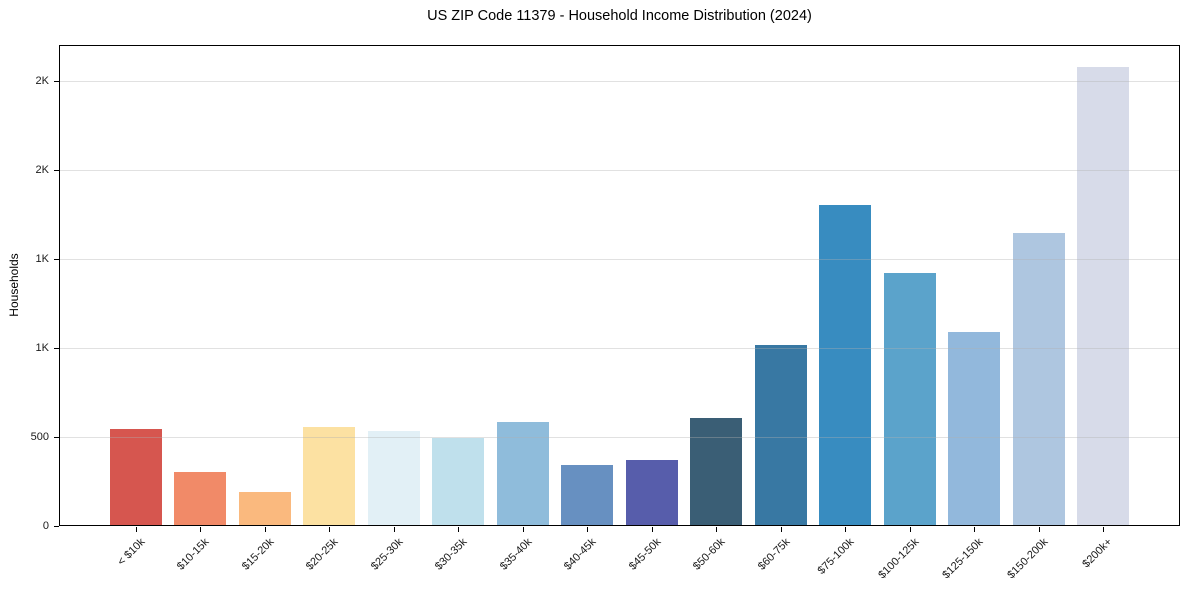 This screenshot has width=1189, height=590. What do you see at coordinates (709, 554) in the screenshot?
I see `x-tick-label: $50-60k` at bounding box center [709, 554].